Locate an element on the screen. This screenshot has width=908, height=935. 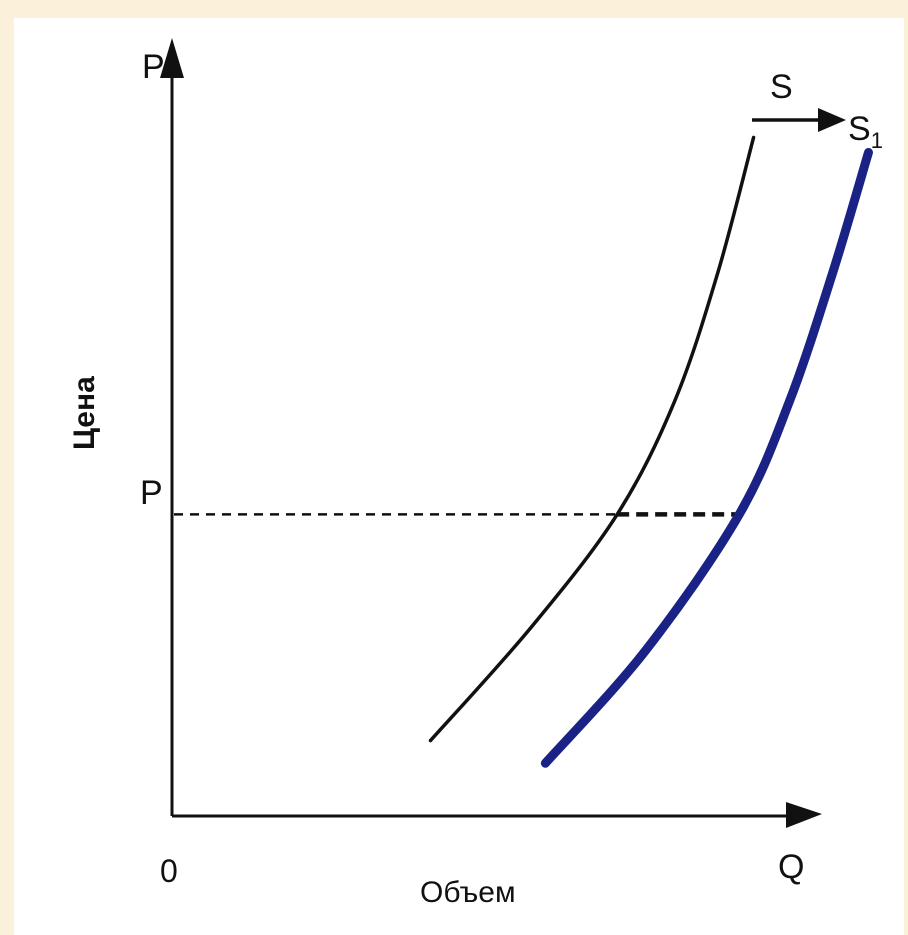
y-axis-arrow is located at coordinates (172, 58).